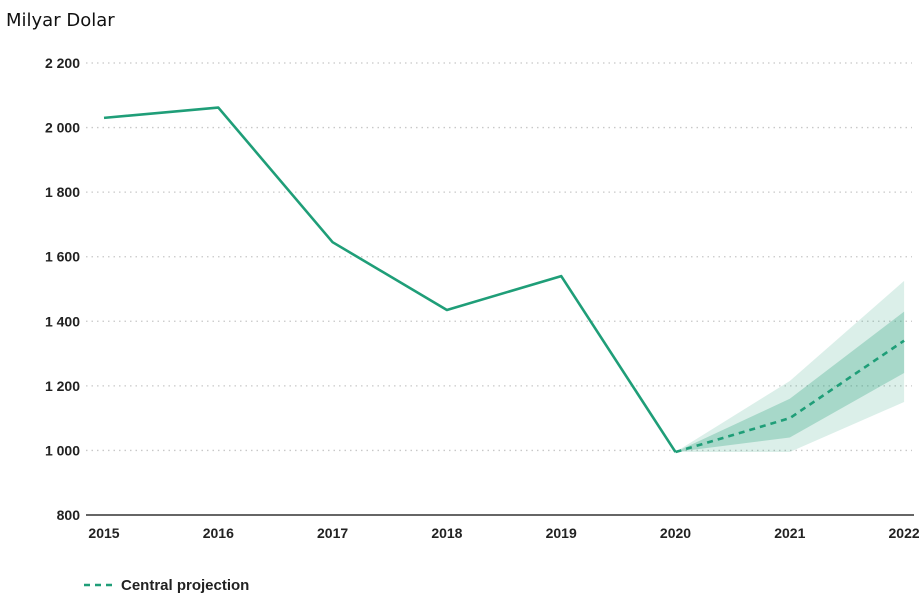 This screenshot has width=919, height=601. What do you see at coordinates (503, 533) in the screenshot?
I see `x-tick-labels: 2015 2016 2017 2018 2019 2020 2021 2022` at bounding box center [503, 533].